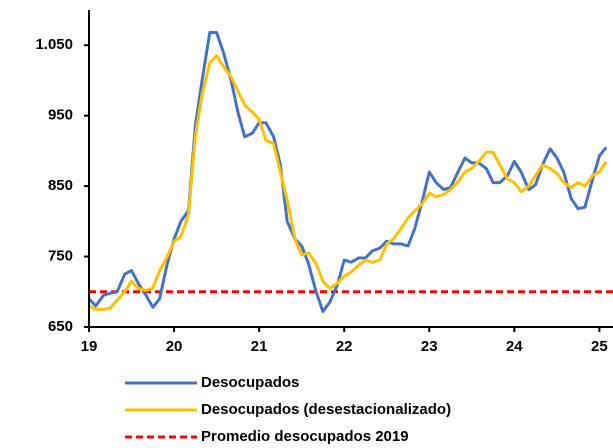 Image resolution: width=613 pixels, height=448 pixels. What do you see at coordinates (54, 44) in the screenshot?
I see `y-tick-label: 1.050` at bounding box center [54, 44].